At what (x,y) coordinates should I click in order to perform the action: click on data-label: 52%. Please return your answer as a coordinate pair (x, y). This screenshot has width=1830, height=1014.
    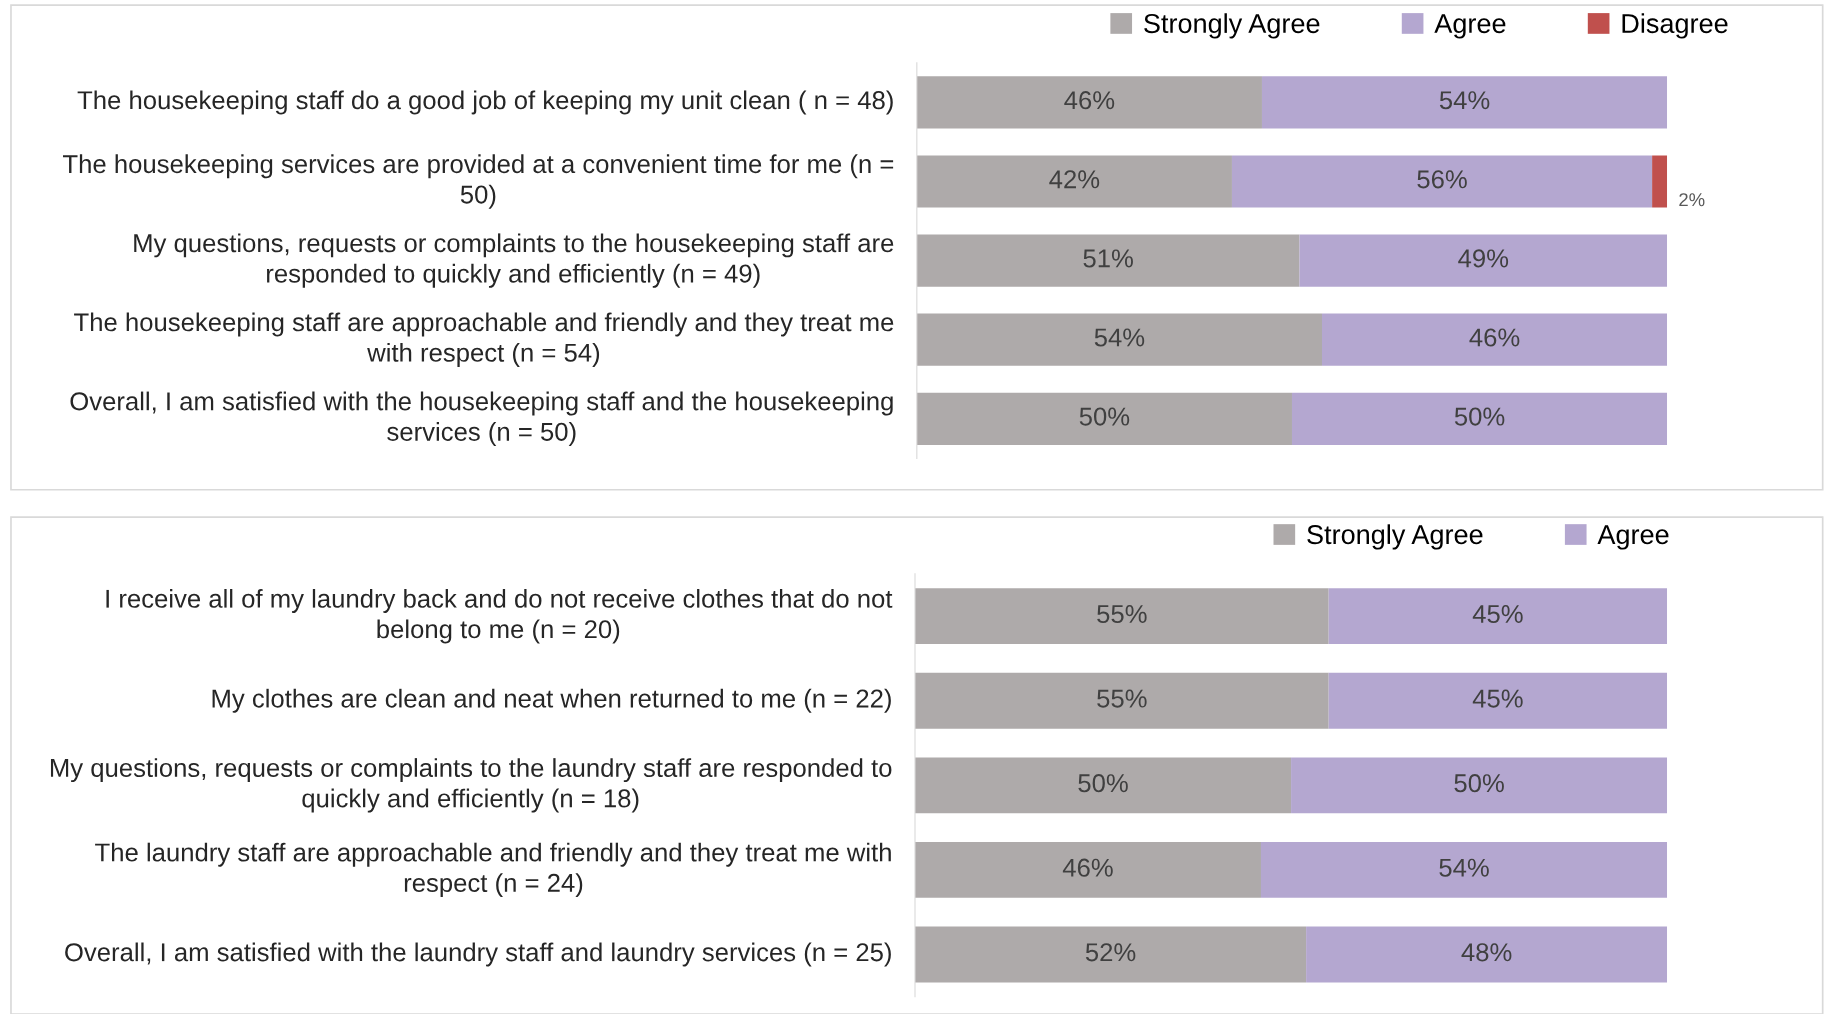
    Looking at the image, I should click on (1110, 952).